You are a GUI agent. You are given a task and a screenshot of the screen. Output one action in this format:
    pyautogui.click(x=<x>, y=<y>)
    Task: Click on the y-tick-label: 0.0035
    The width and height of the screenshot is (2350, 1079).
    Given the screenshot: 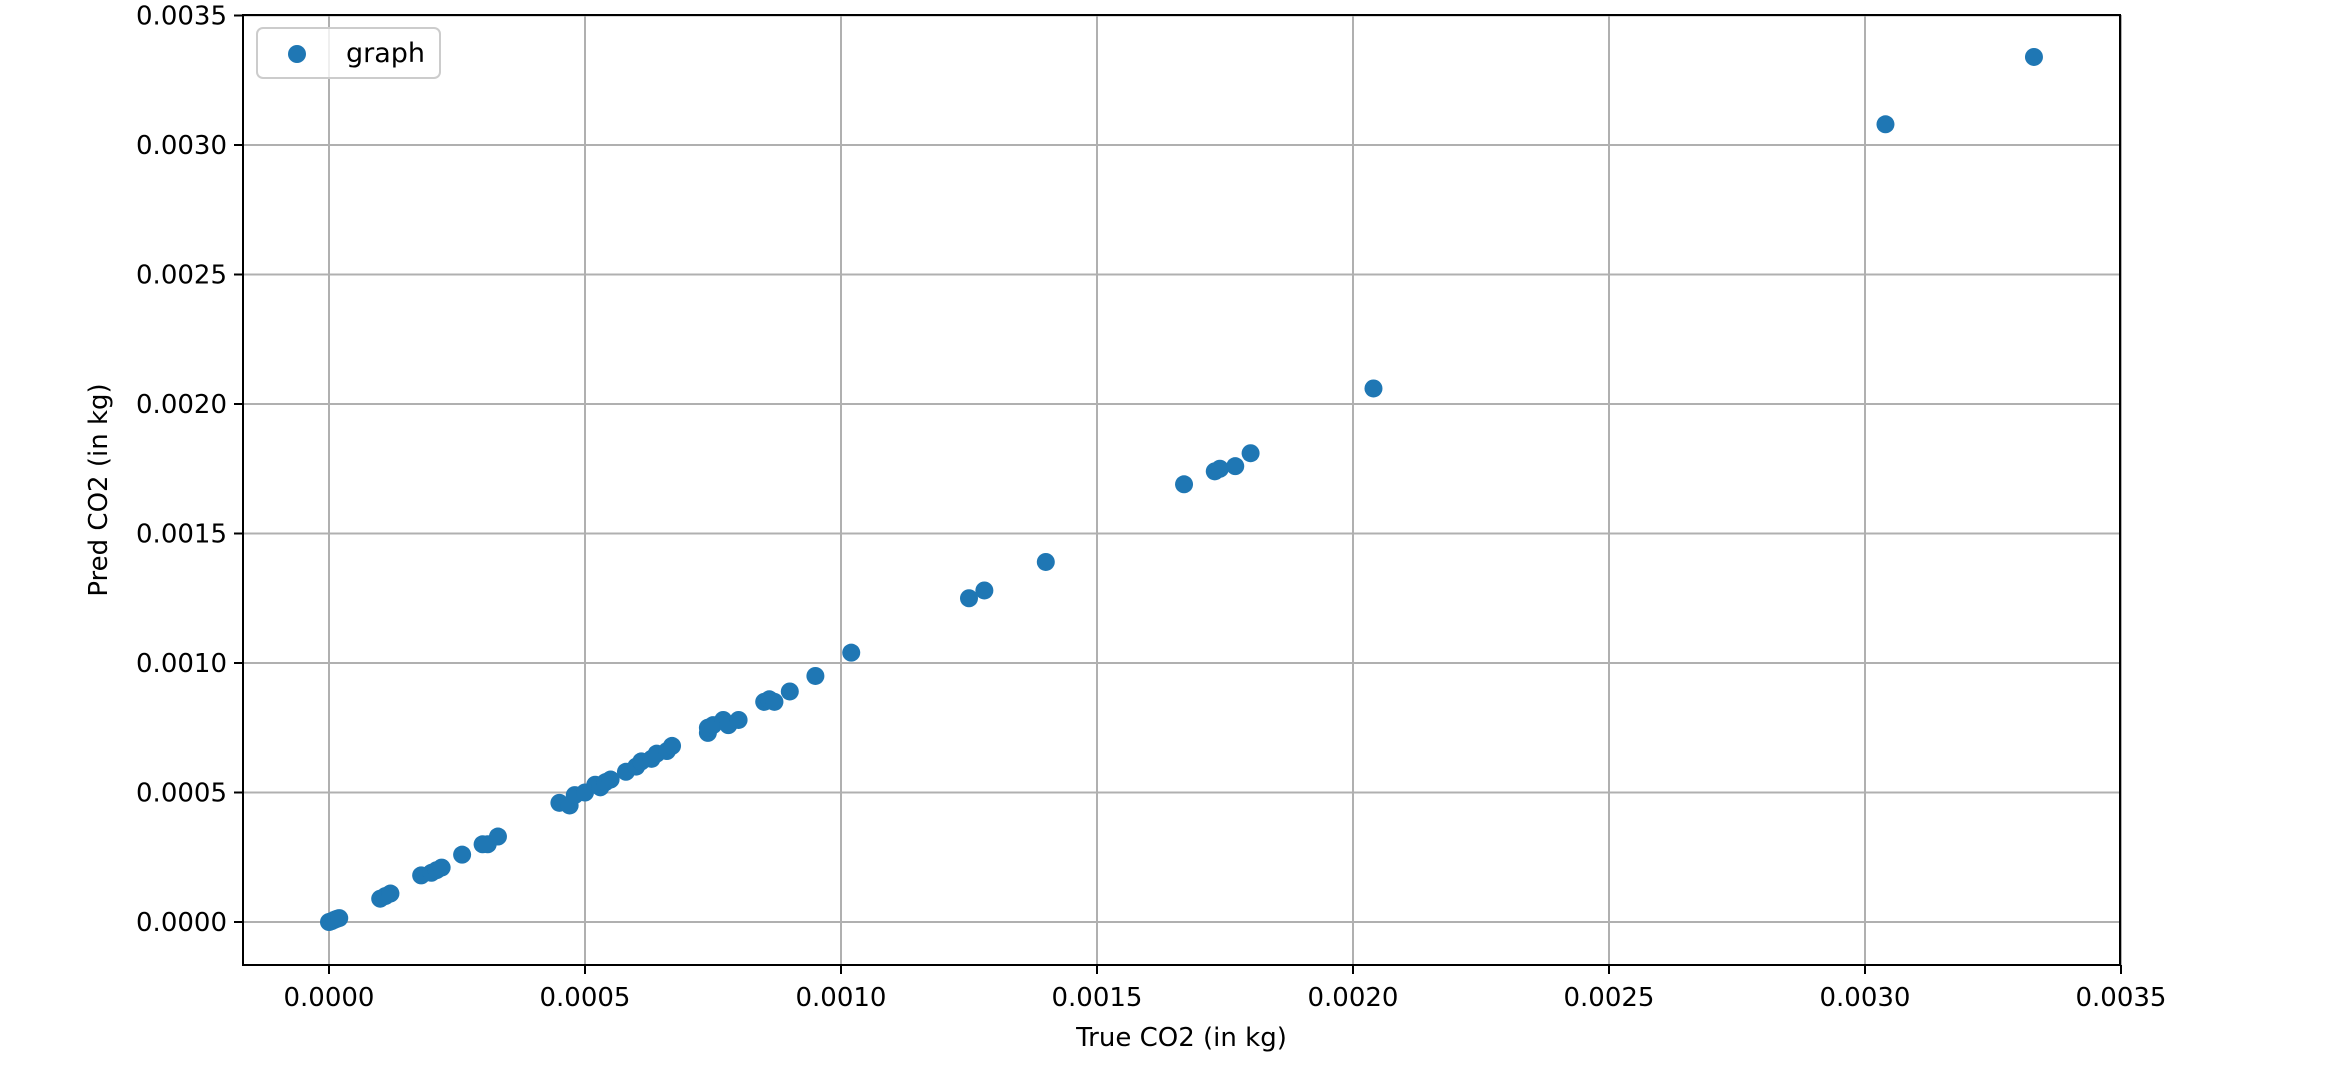 What is the action you would take?
    pyautogui.click(x=181, y=17)
    